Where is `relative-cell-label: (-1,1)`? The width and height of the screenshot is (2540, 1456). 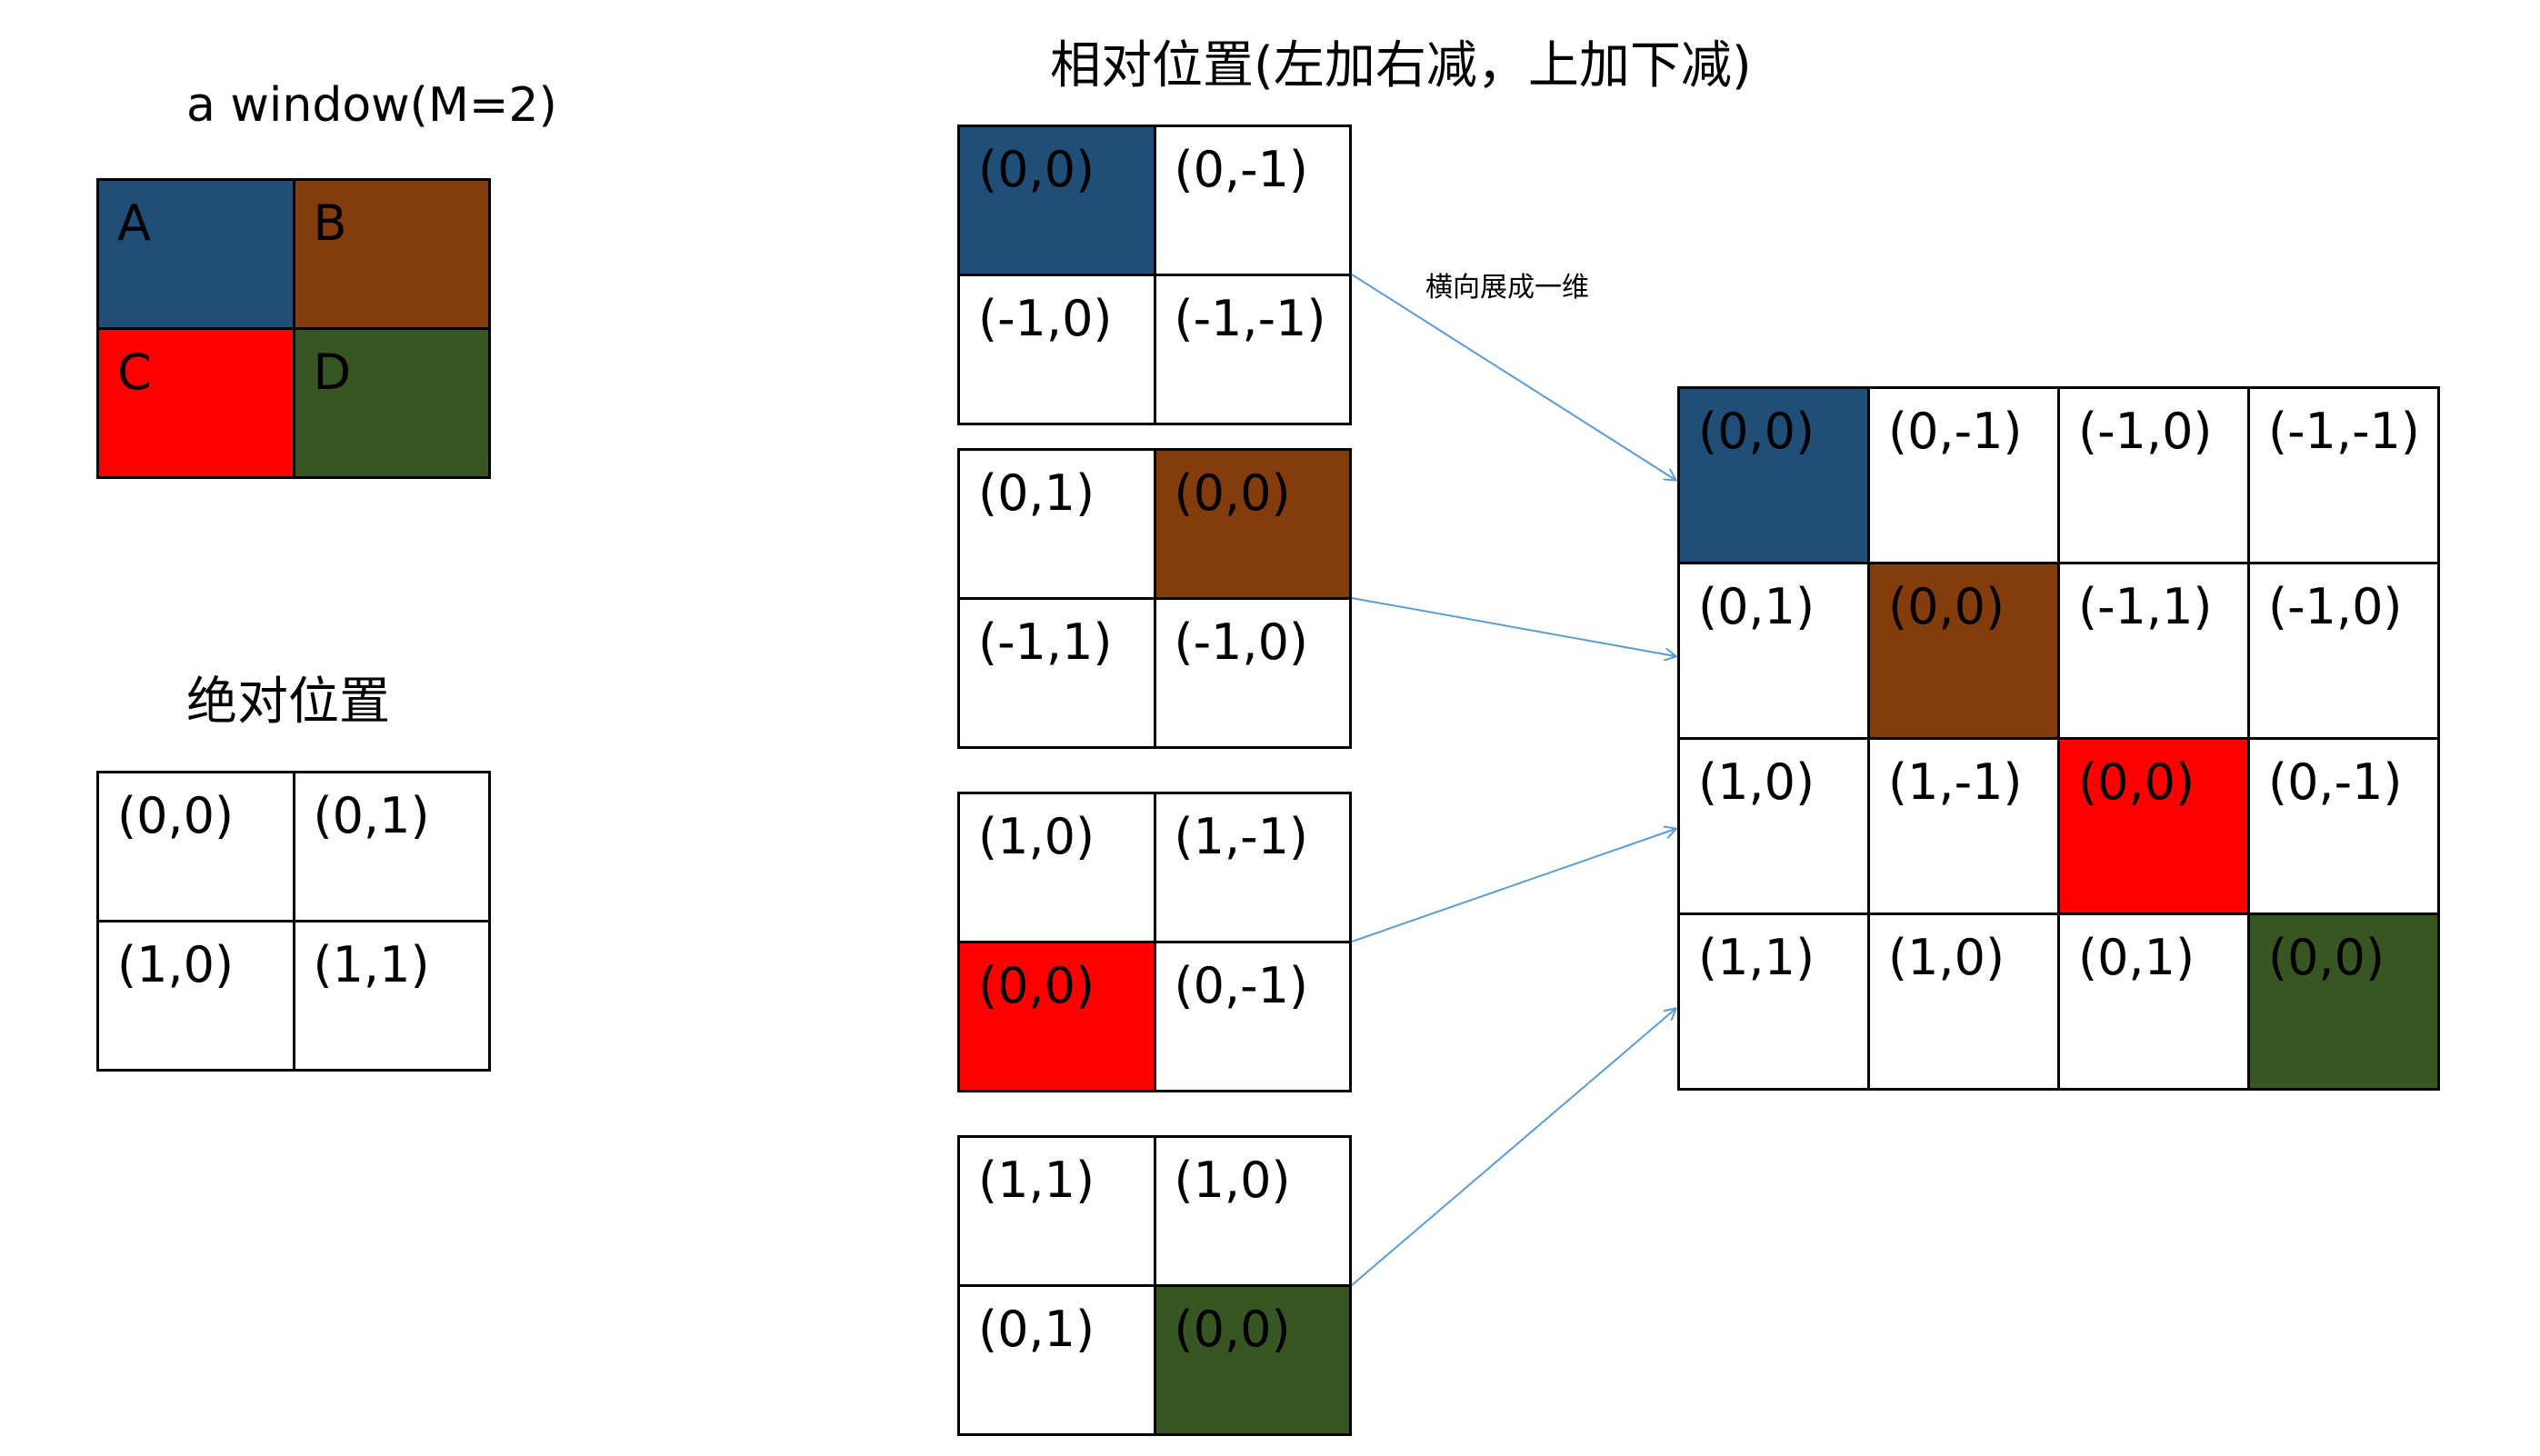
relative-cell-label: (-1,1) is located at coordinates (1046, 642).